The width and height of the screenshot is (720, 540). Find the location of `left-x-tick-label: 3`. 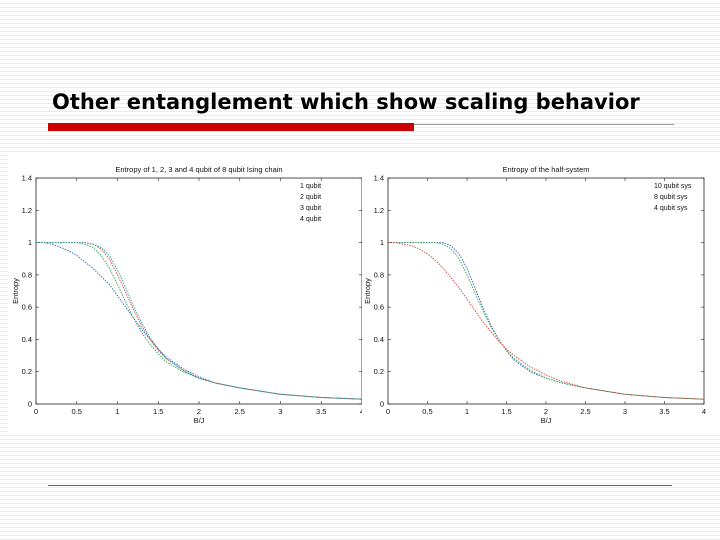

left-x-tick-label: 3 is located at coordinates (280, 411).